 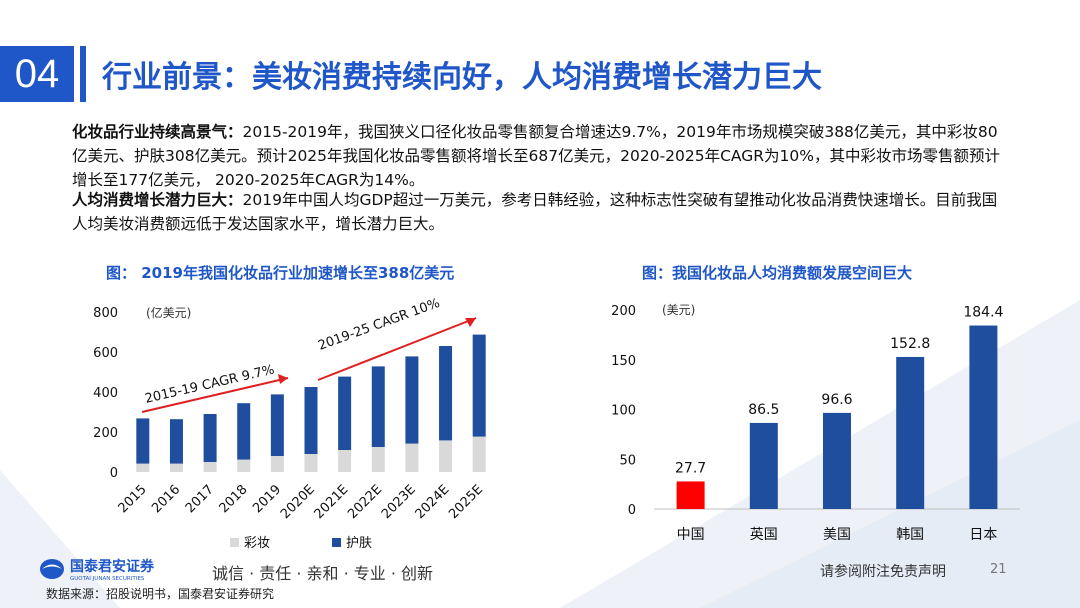 I want to click on chart1-xtick-label: 2016, so click(x=166, y=499).